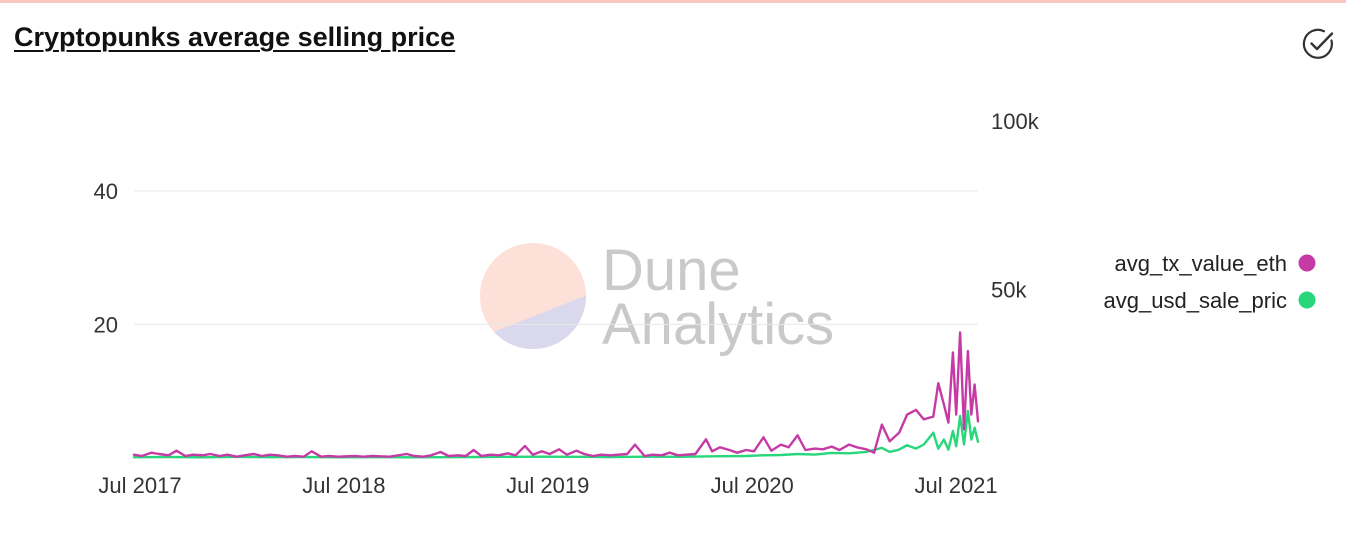 Image resolution: width=1346 pixels, height=552 pixels. Describe the element at coordinates (235, 37) in the screenshot. I see `chart-title-link: Cryptopunks average selling price` at that location.